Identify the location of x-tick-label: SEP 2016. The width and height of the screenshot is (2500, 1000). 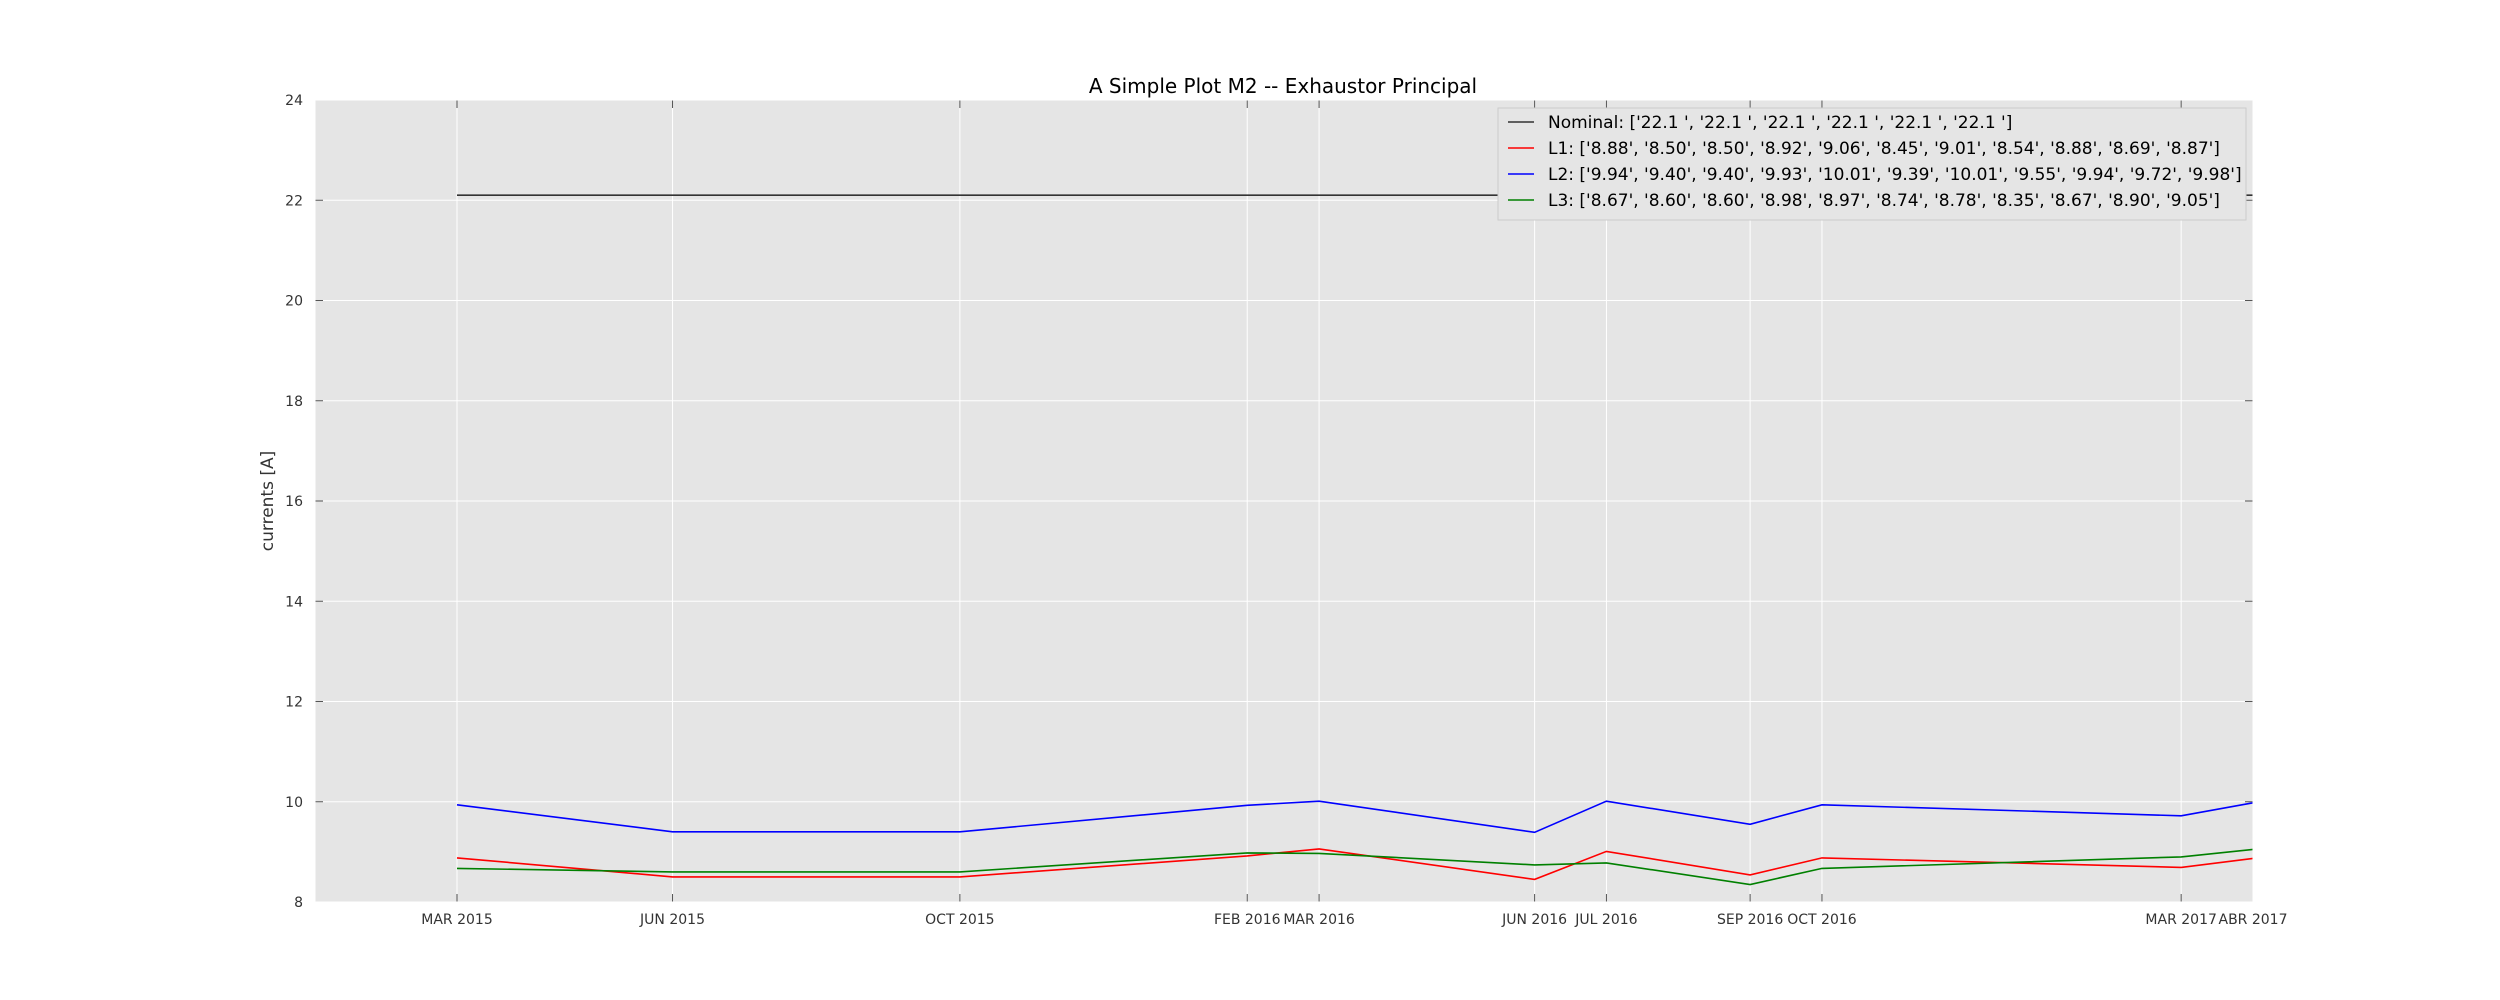
(1750, 920).